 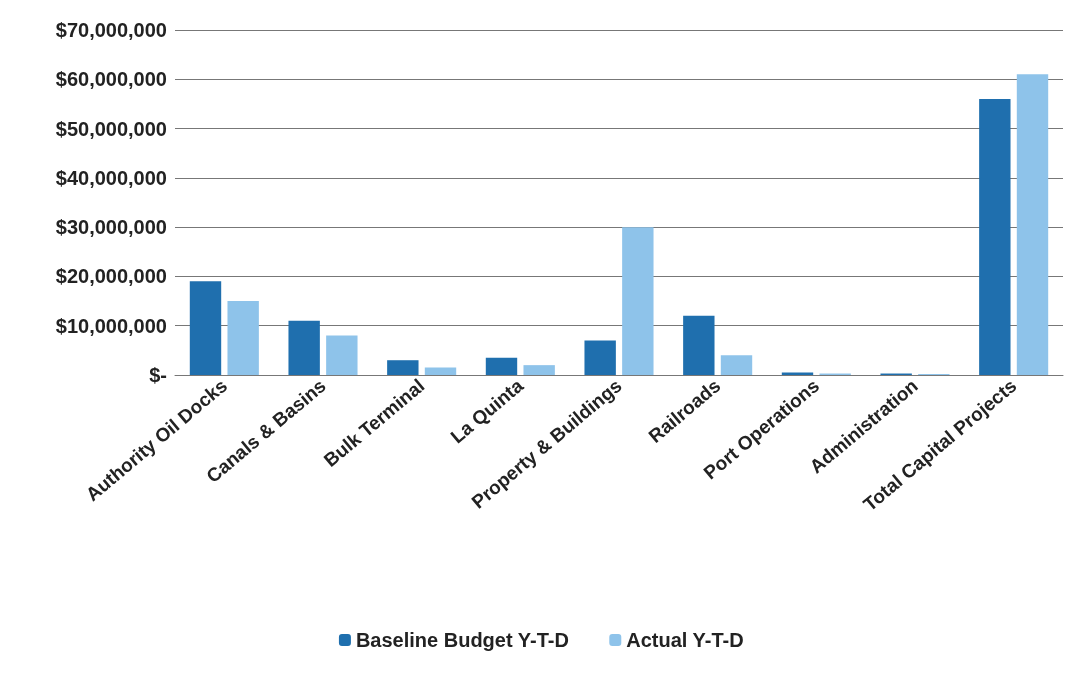 I want to click on y-tick-label: $10,000,000, so click(x=111, y=325).